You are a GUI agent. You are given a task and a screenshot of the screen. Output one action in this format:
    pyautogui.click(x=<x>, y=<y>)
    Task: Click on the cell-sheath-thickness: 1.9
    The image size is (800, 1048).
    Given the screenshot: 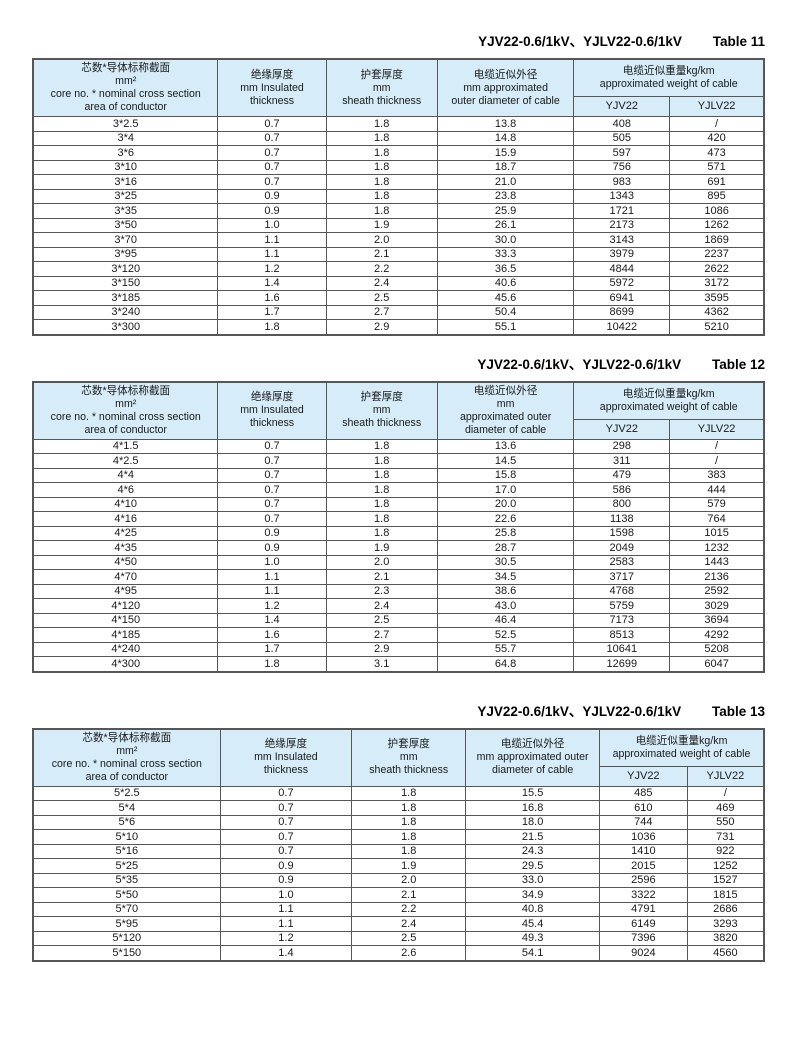 What is the action you would take?
    pyautogui.click(x=381, y=548)
    